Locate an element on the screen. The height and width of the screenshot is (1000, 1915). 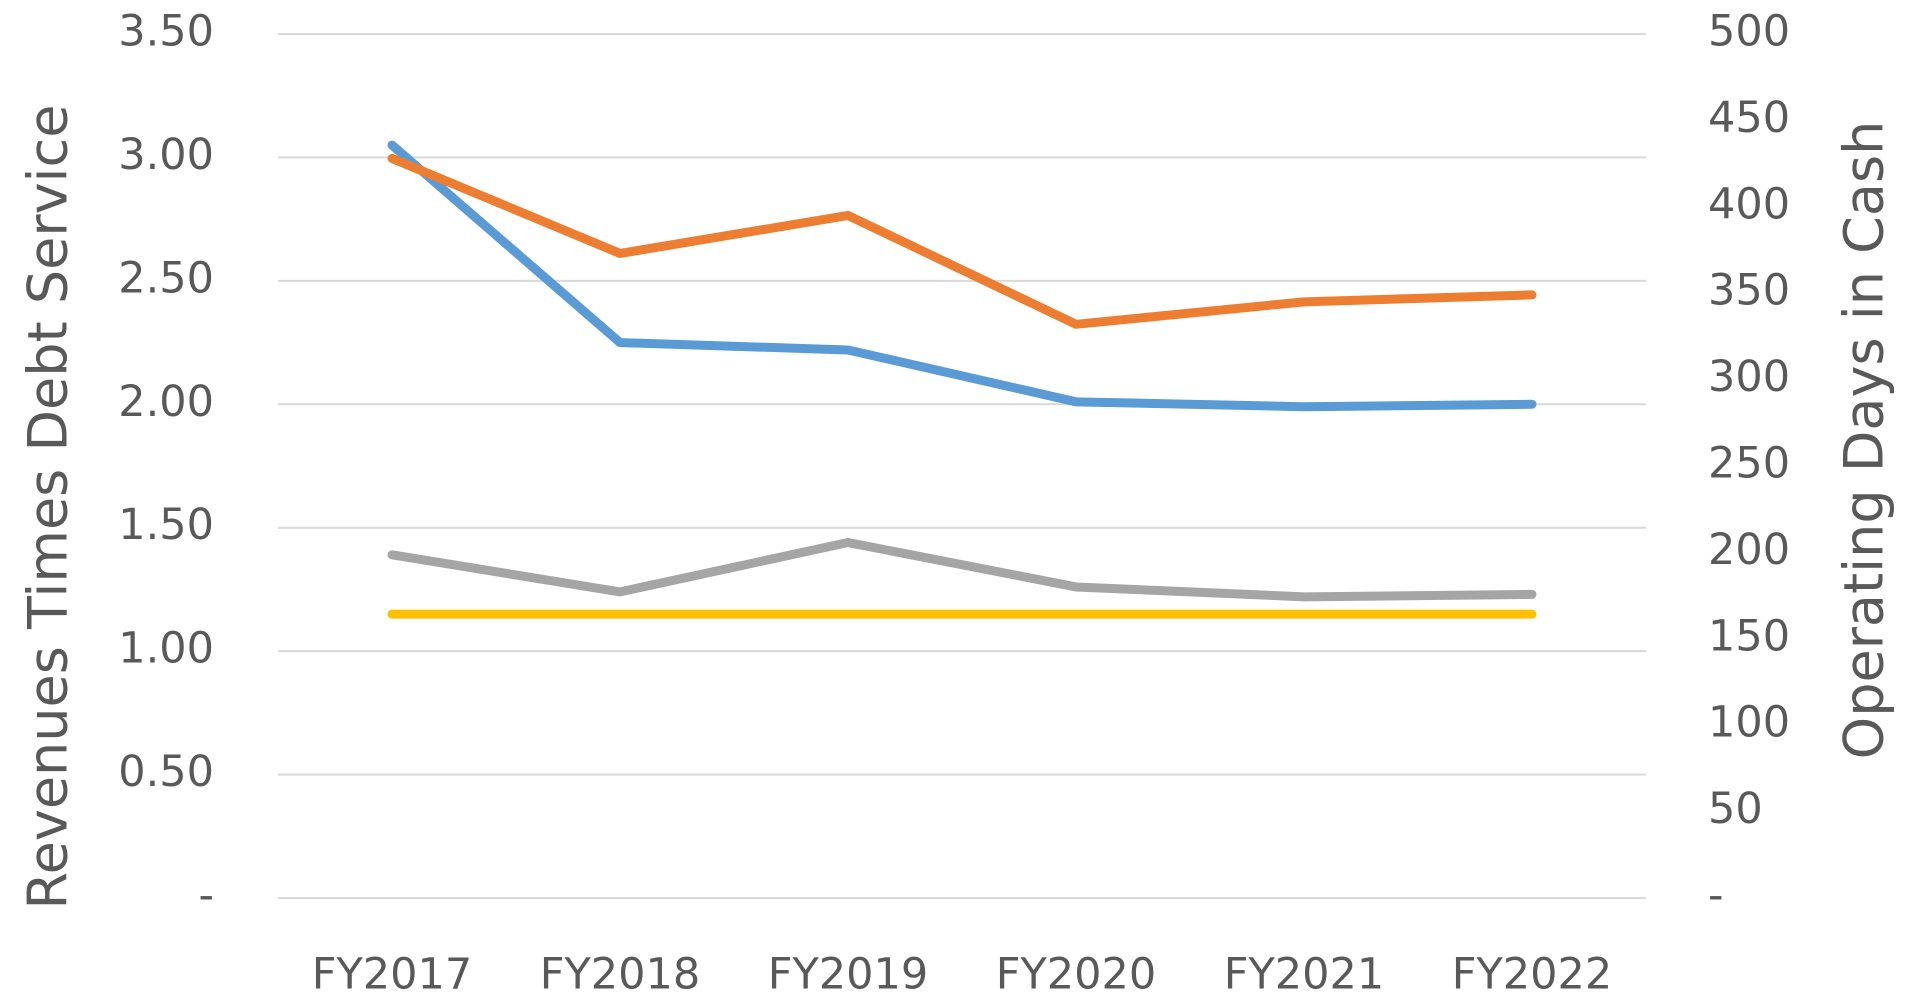
y-axis-title: Revenues Times Debt Service is located at coordinates (48, 507).